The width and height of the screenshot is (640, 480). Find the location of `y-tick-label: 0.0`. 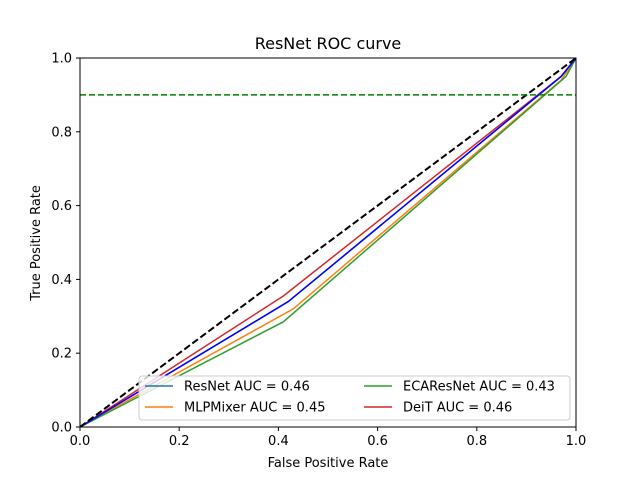

y-tick-label: 0.0 is located at coordinates (61, 428).